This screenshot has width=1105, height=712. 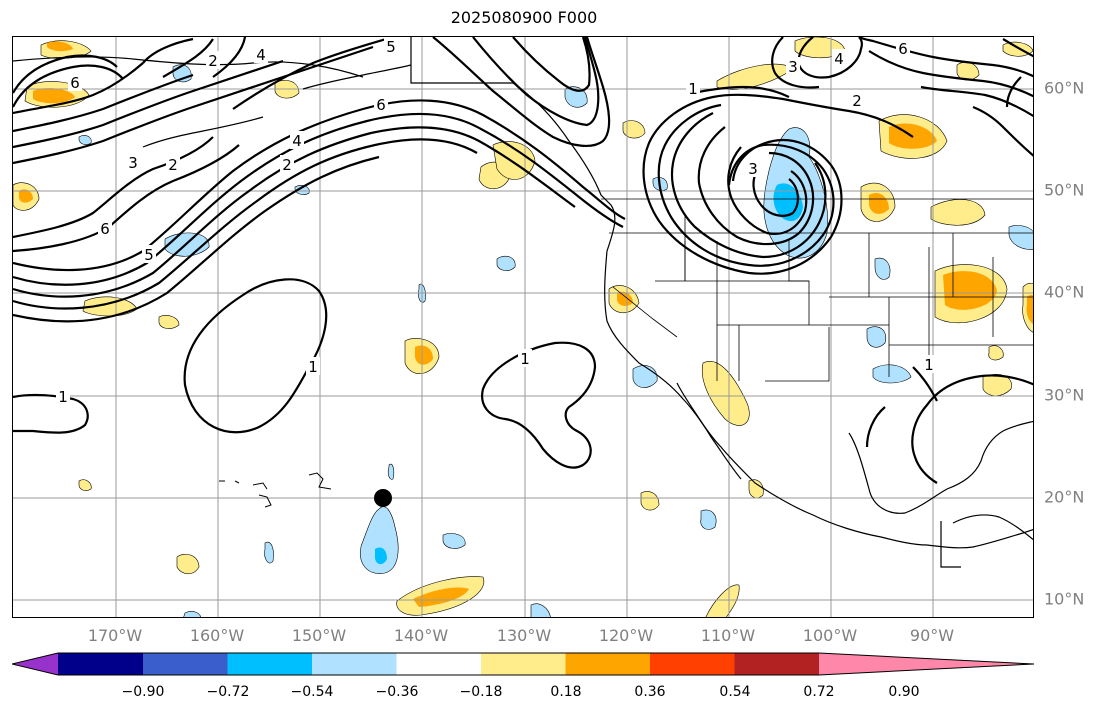 What do you see at coordinates (819, 692) in the screenshot?
I see `colorbar-tick: 0.72` at bounding box center [819, 692].